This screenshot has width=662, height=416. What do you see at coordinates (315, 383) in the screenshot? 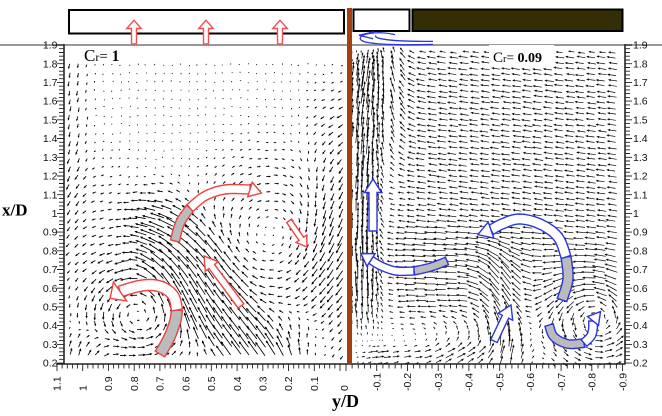
I see `svg-text: 0.1` at bounding box center [315, 383].